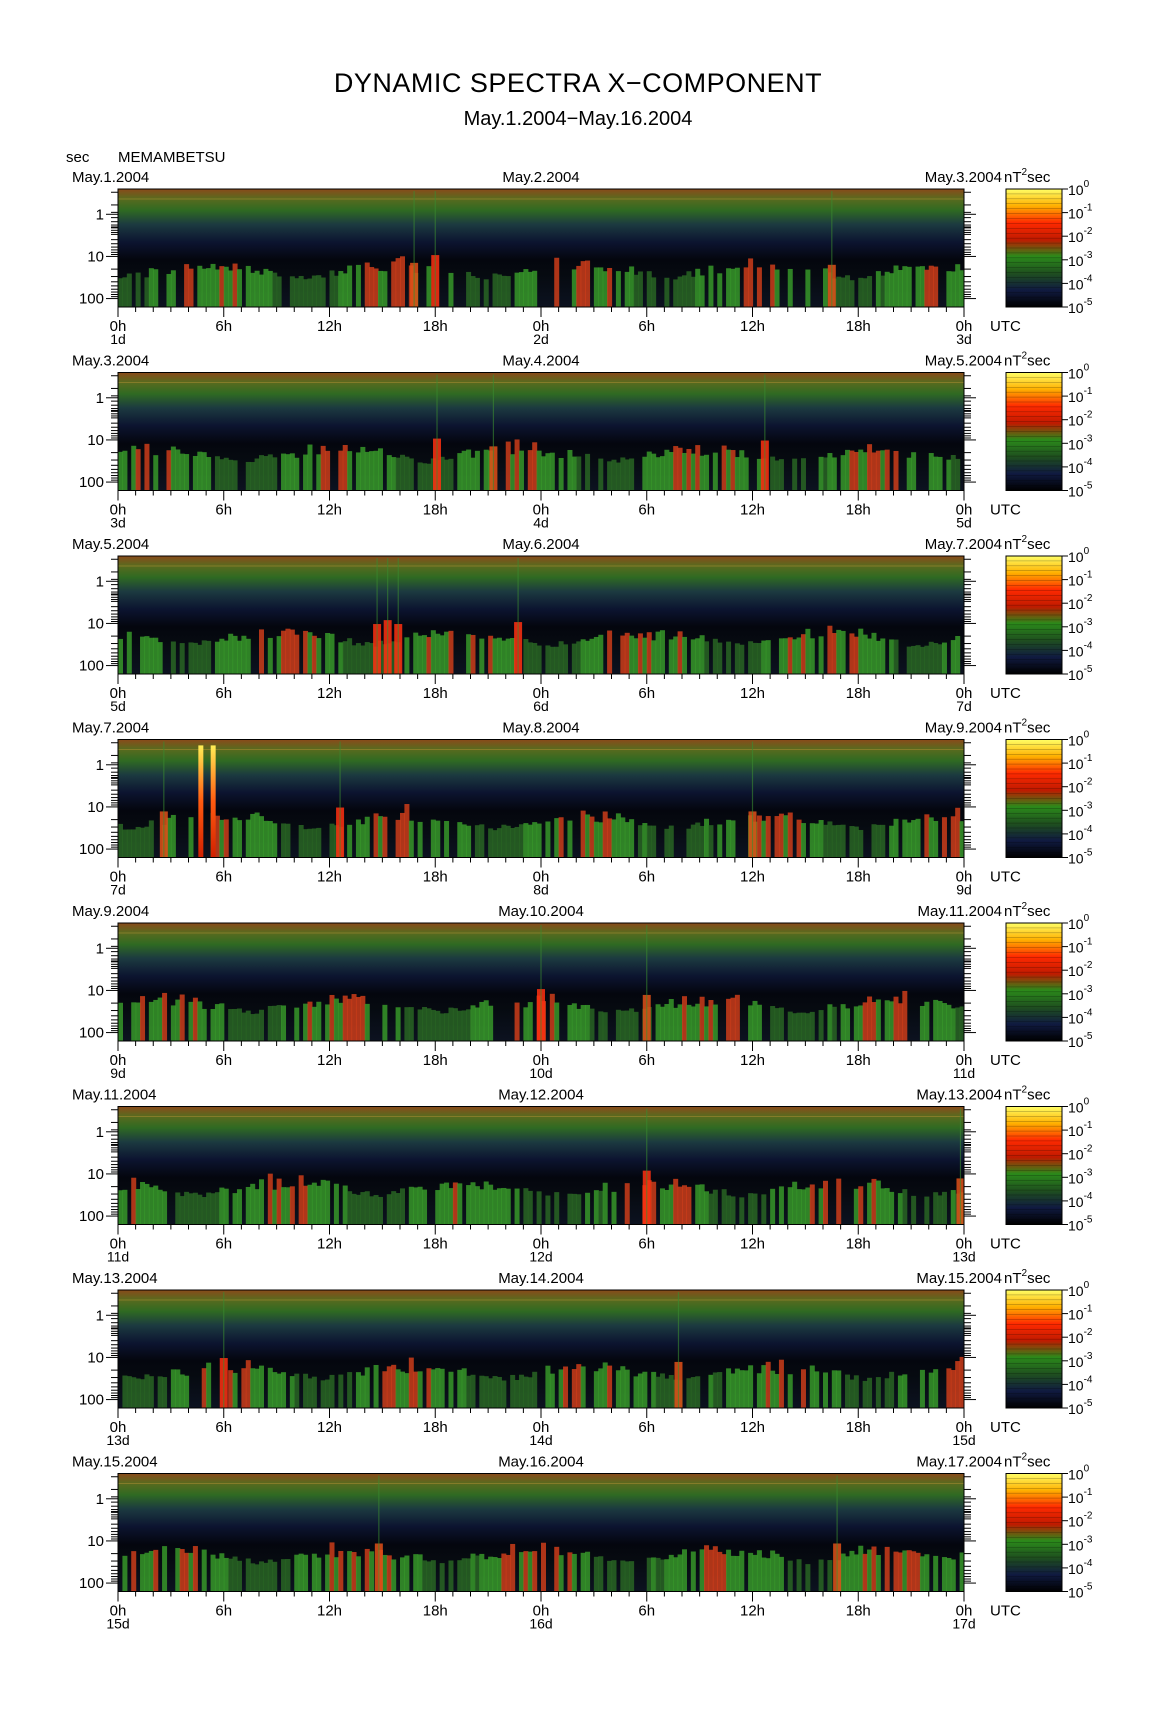 This screenshot has width=1156, height=1709. I want to click on colorbar-tick-label: 10⁰, so click(1079, 922).